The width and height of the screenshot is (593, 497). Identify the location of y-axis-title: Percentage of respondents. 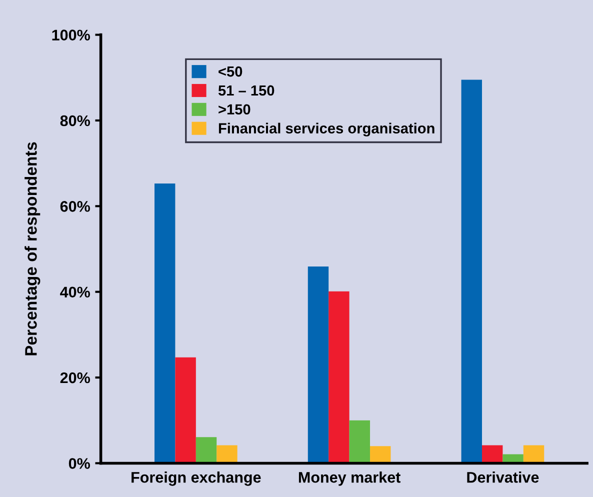
(32, 249).